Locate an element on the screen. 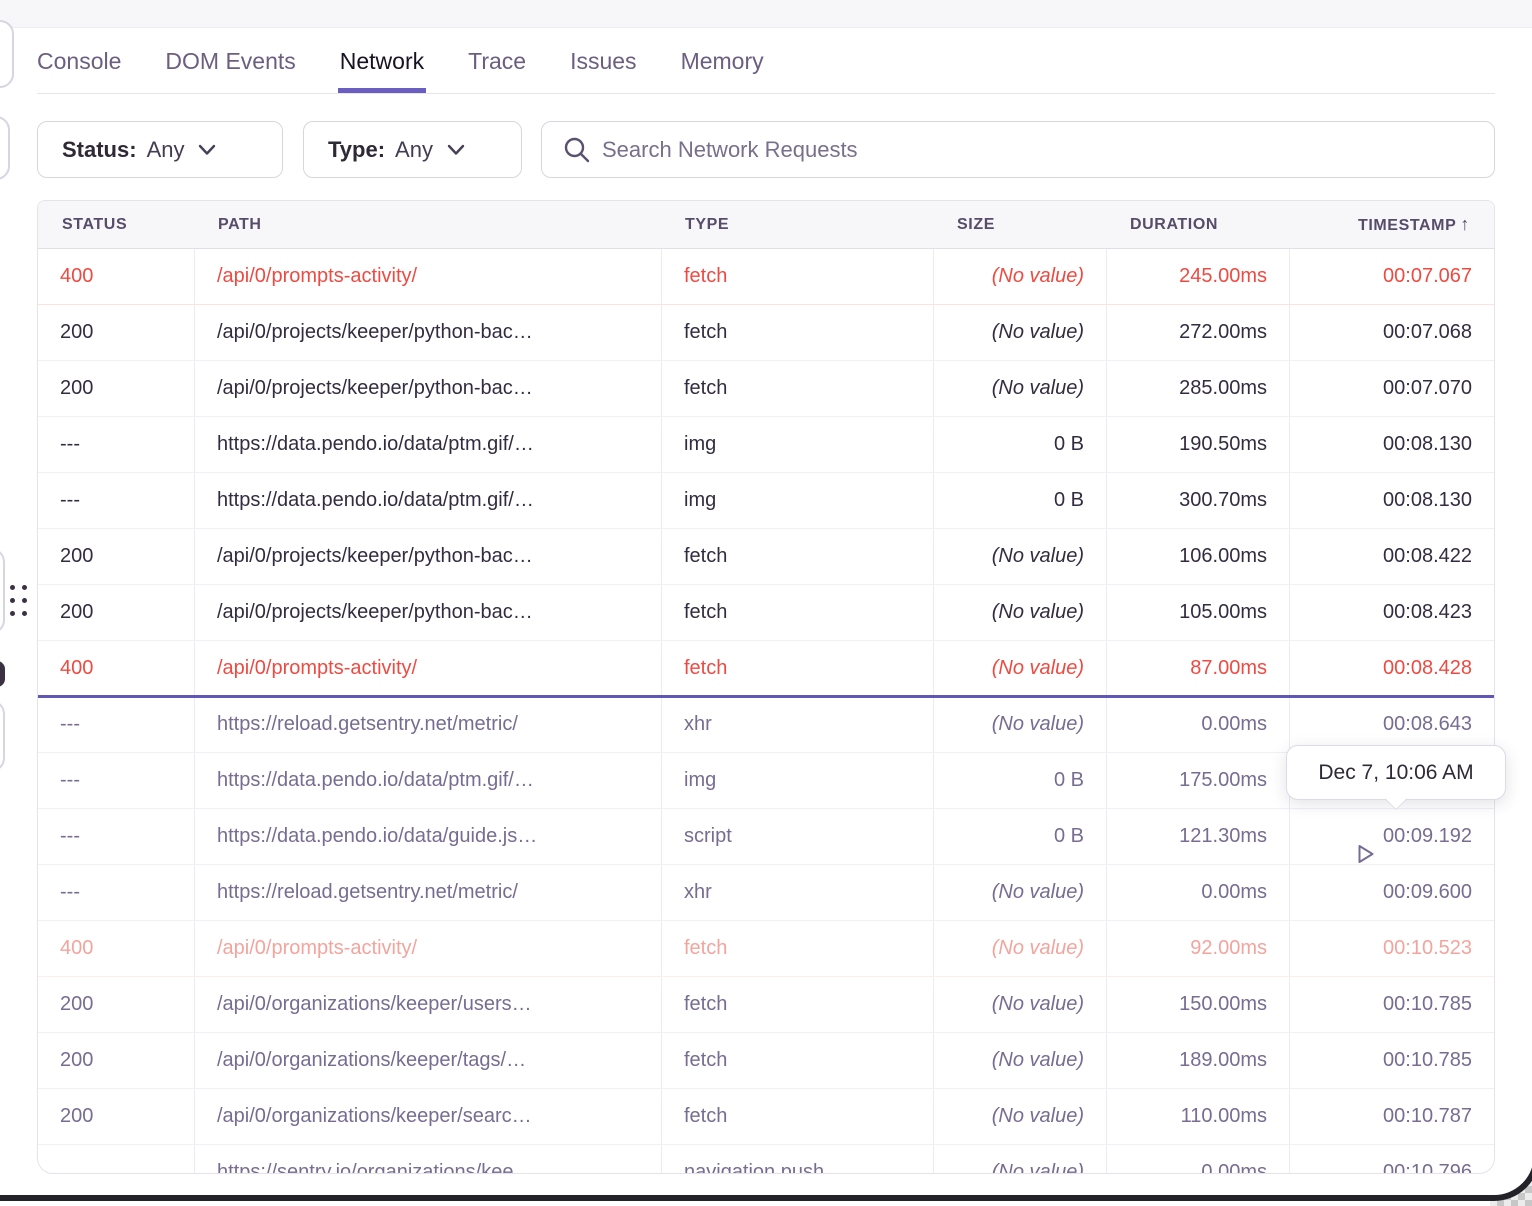 This screenshot has height=1206, width=1532. type-filter-dropdown: Type: Any is located at coordinates (412, 149).